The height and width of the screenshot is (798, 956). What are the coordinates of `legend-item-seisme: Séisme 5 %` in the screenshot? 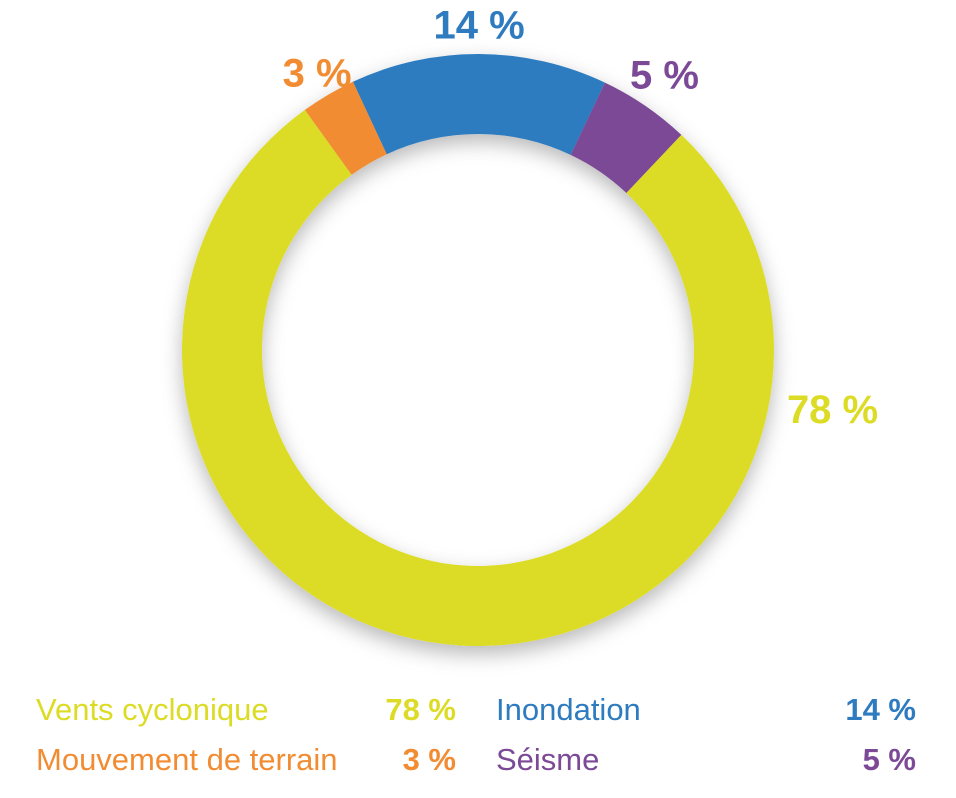 It's located at (706, 760).